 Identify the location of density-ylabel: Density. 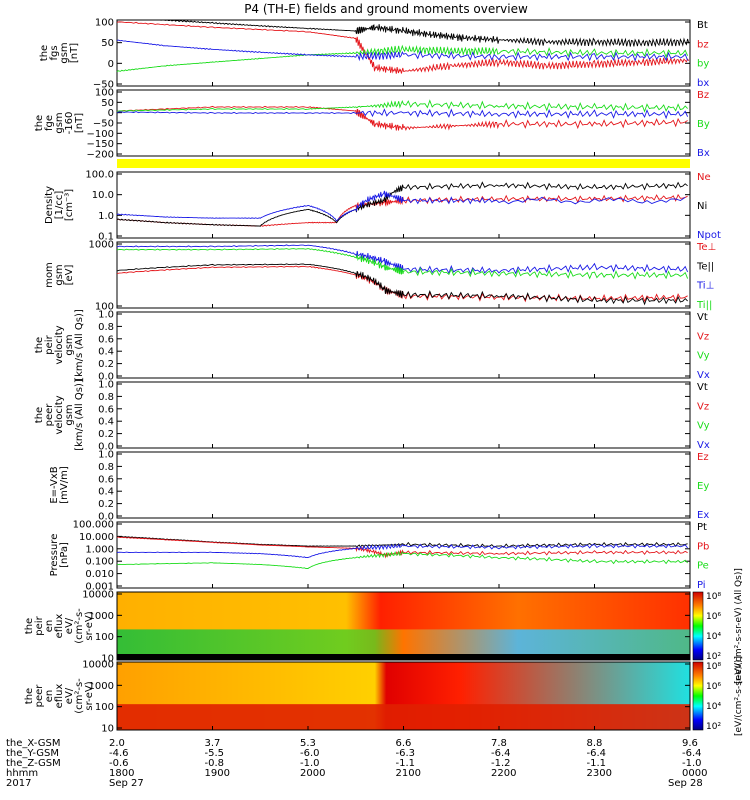
(49, 205).